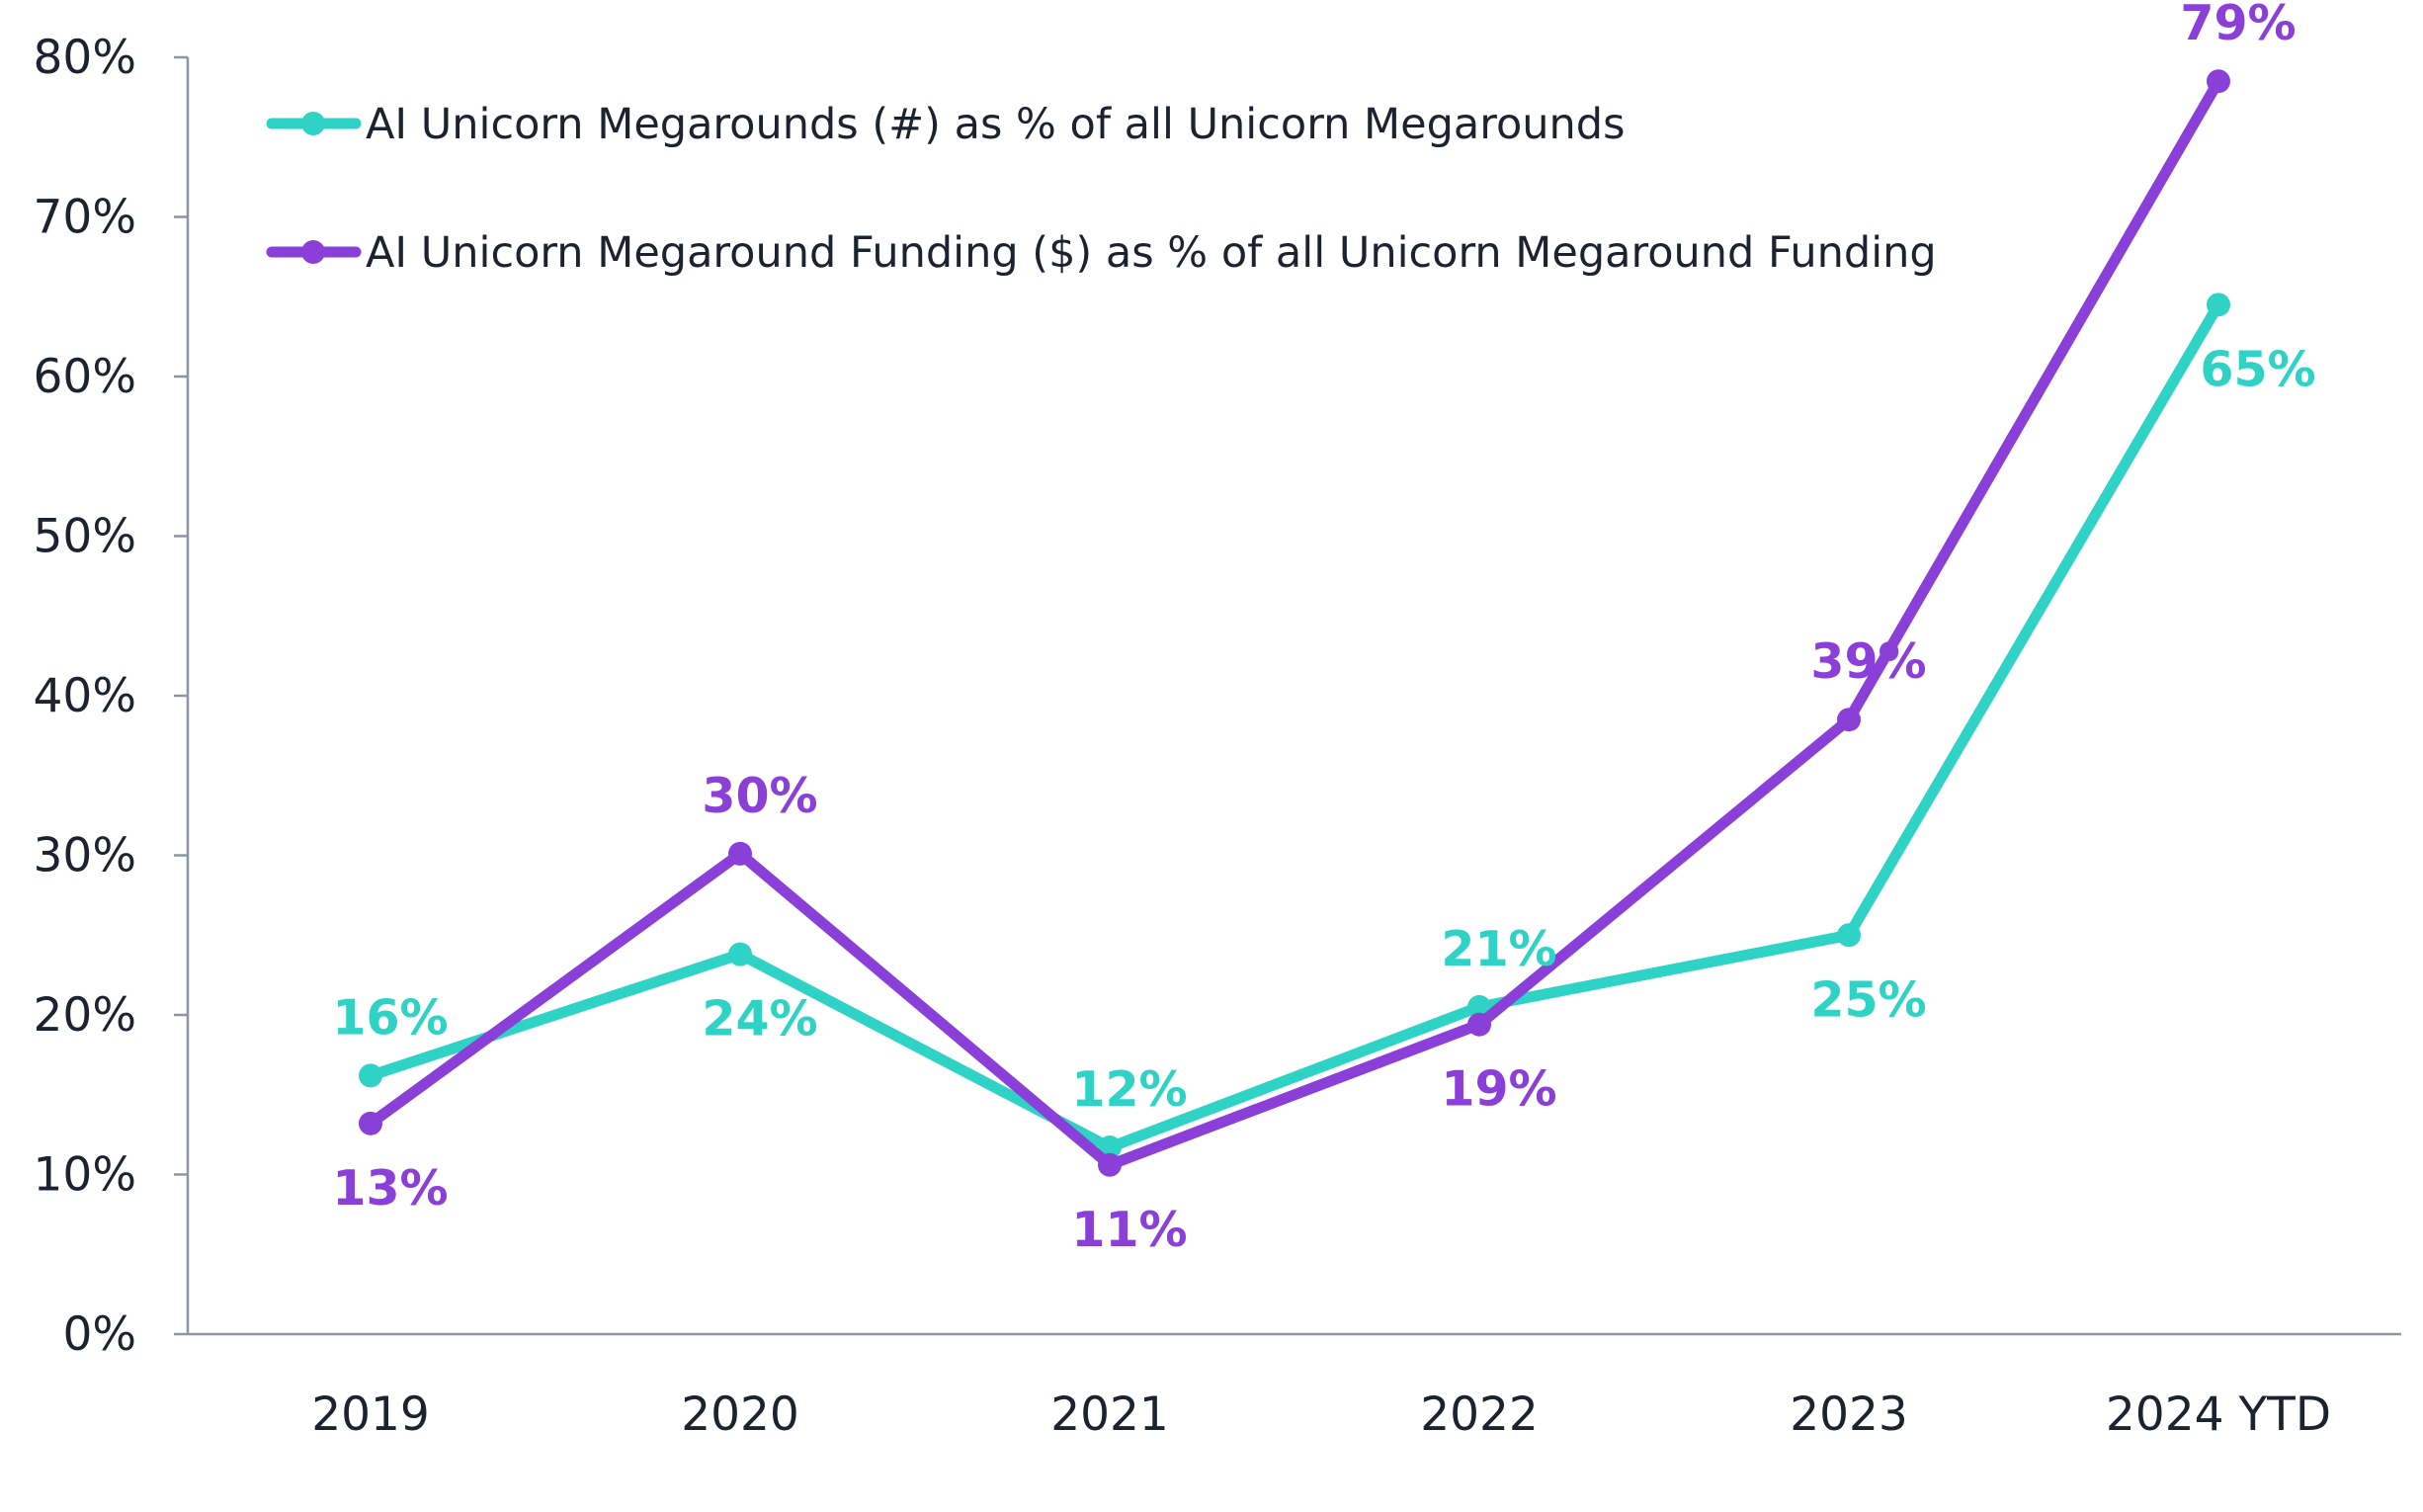  Describe the element at coordinates (1498, 1089) in the screenshot. I see `data-label-series-2: 19%` at that location.